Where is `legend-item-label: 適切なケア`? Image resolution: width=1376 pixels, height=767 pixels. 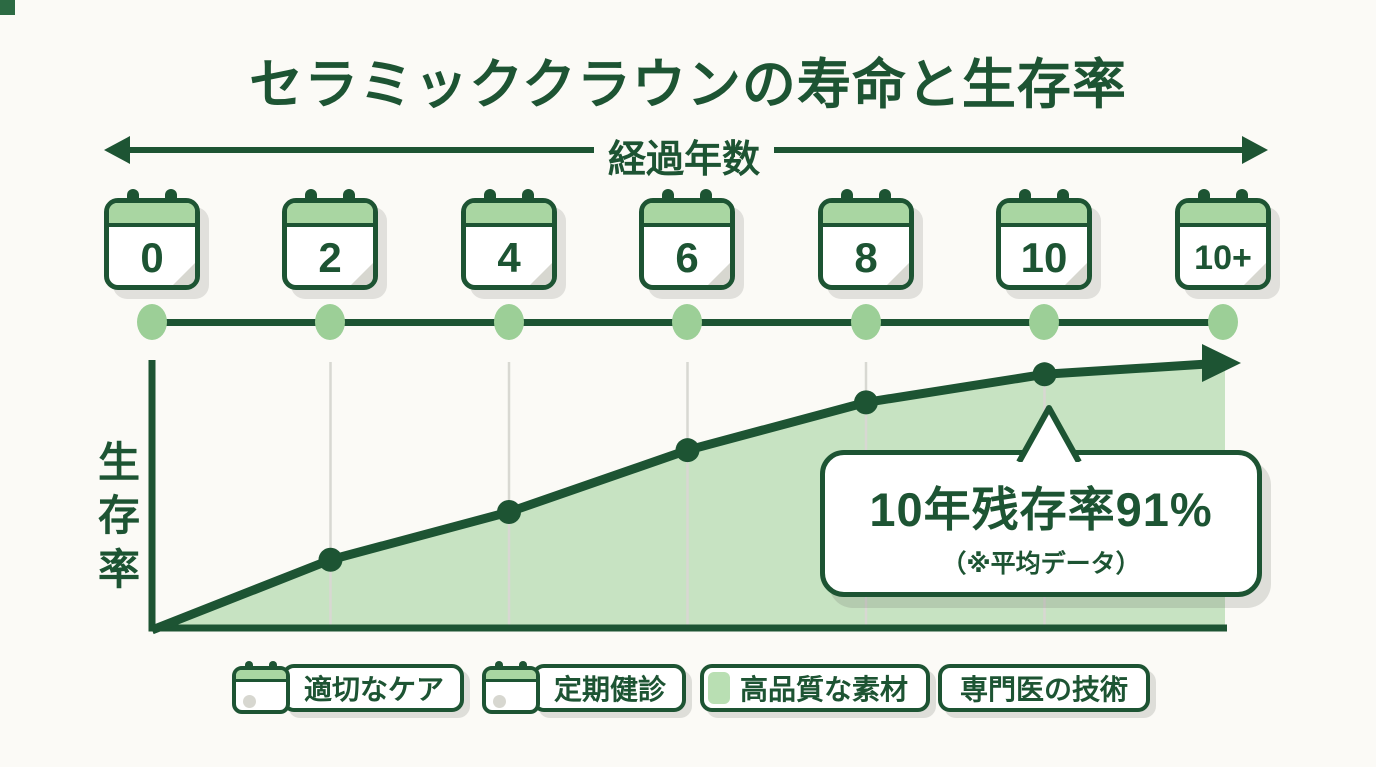 legend-item-label: 適切なケア is located at coordinates (373, 688).